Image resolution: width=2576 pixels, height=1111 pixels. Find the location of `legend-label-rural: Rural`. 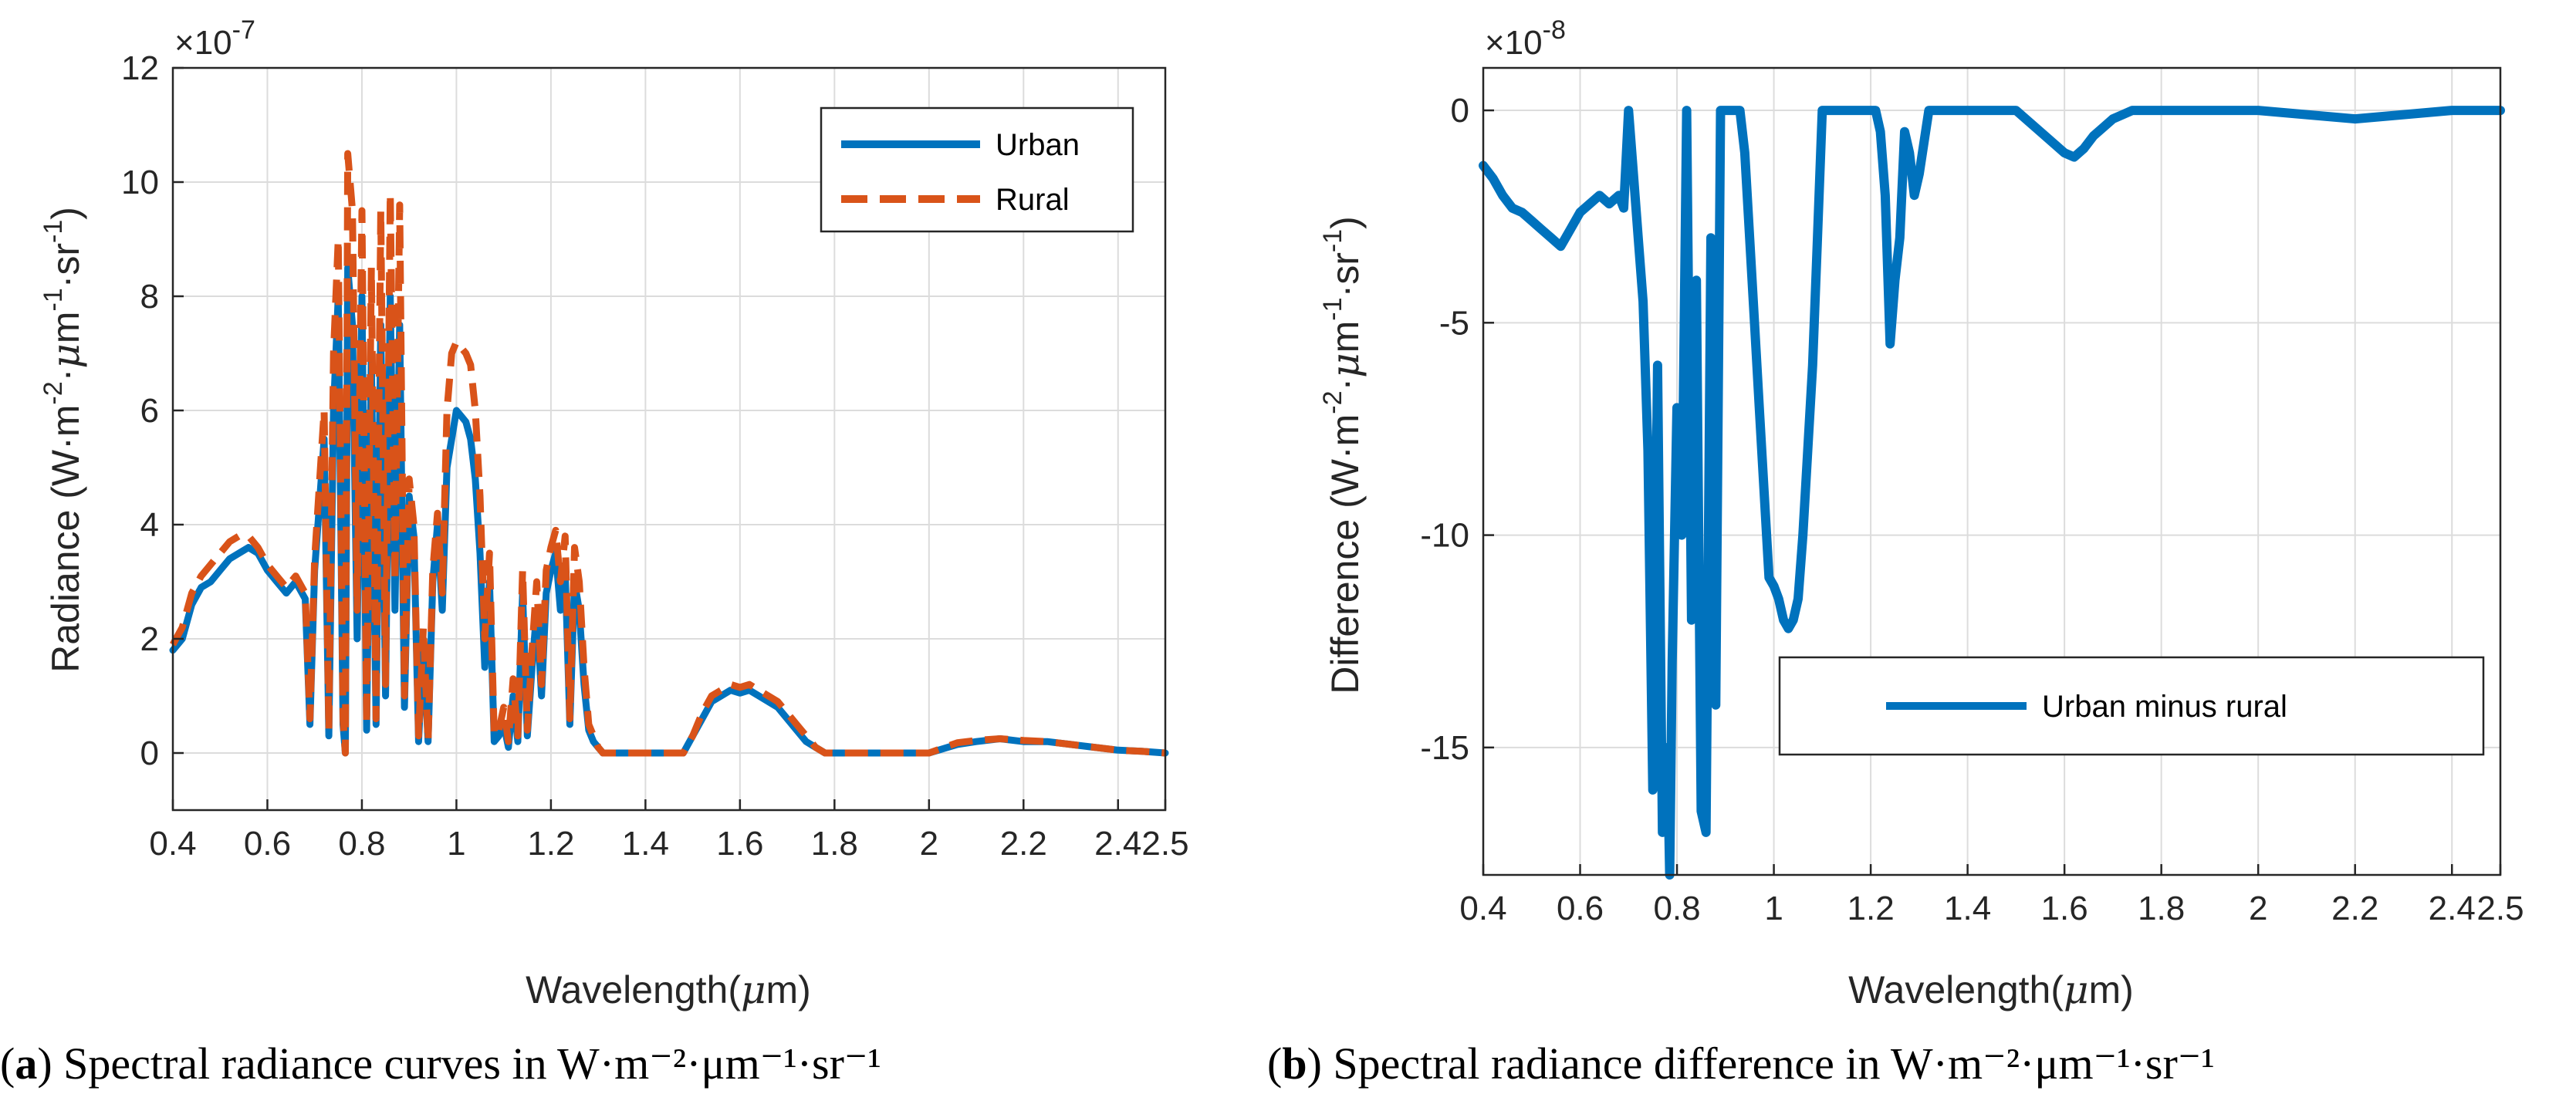

legend-label-rural: Rural is located at coordinates (1033, 200).